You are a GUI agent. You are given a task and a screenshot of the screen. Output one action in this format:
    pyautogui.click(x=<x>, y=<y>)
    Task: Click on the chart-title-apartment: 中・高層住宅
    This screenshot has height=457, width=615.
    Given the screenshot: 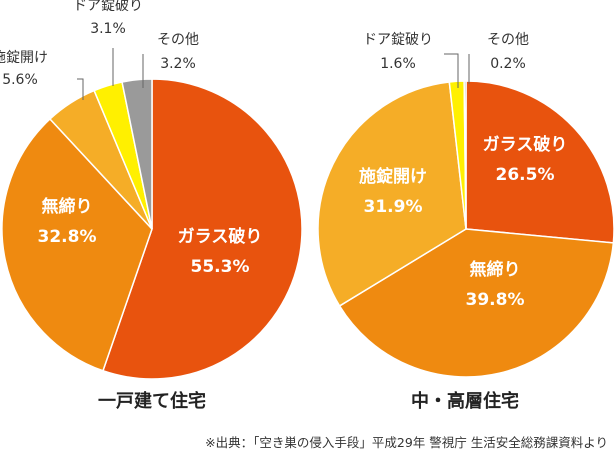 What is the action you would take?
    pyautogui.click(x=465, y=401)
    